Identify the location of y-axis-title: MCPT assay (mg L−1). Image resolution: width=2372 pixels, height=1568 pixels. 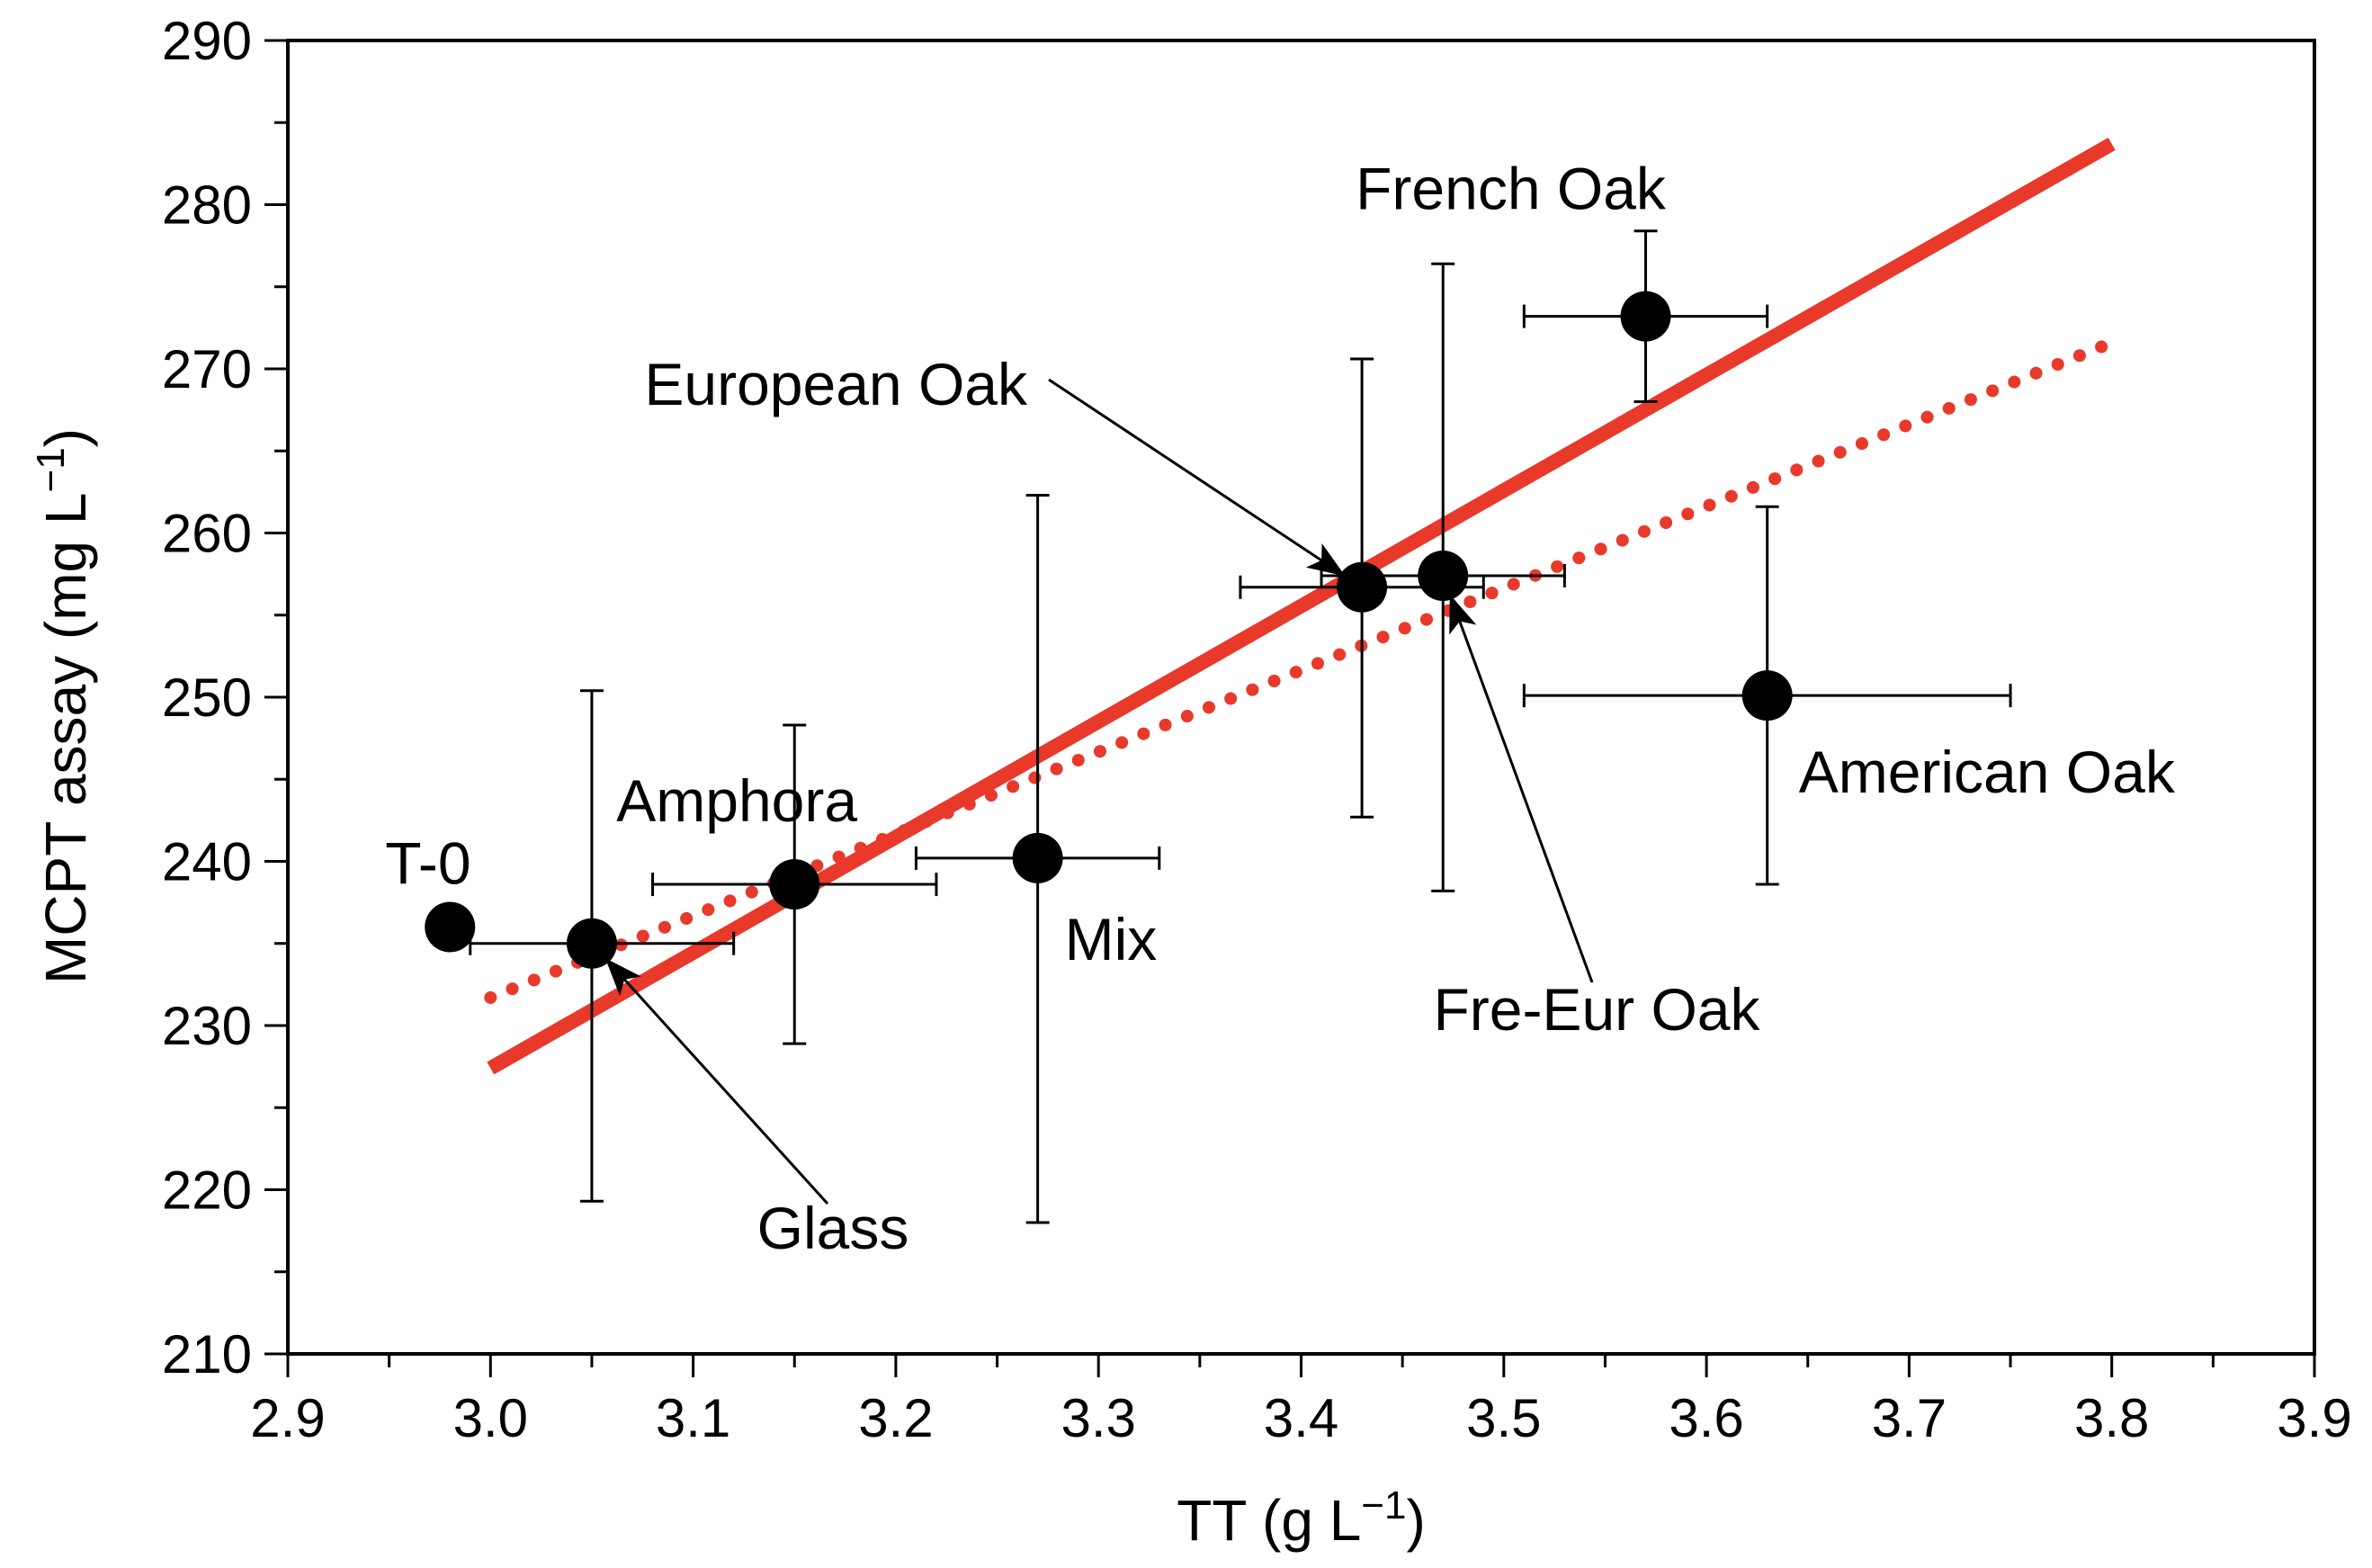
(63, 706).